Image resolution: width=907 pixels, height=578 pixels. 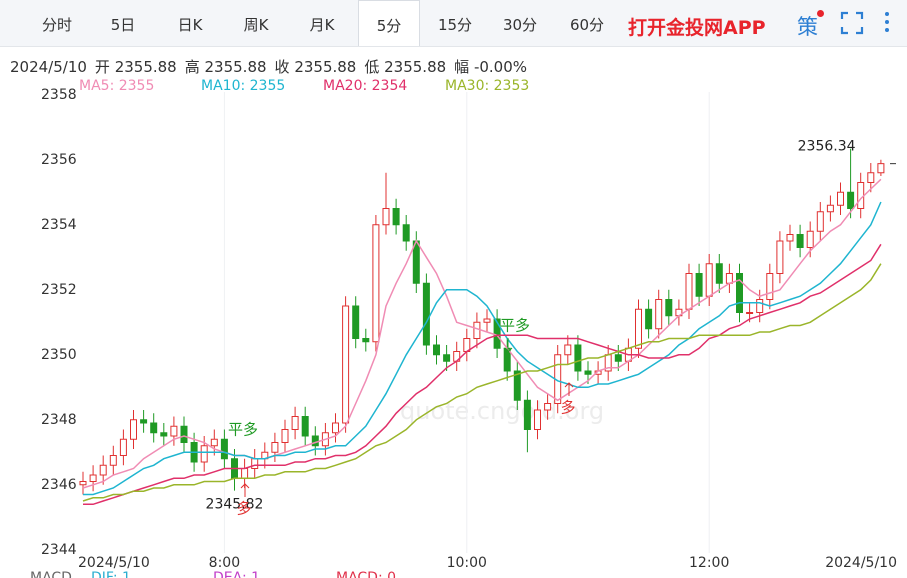 I want to click on y-tick-label: 2354, so click(x=59, y=225).